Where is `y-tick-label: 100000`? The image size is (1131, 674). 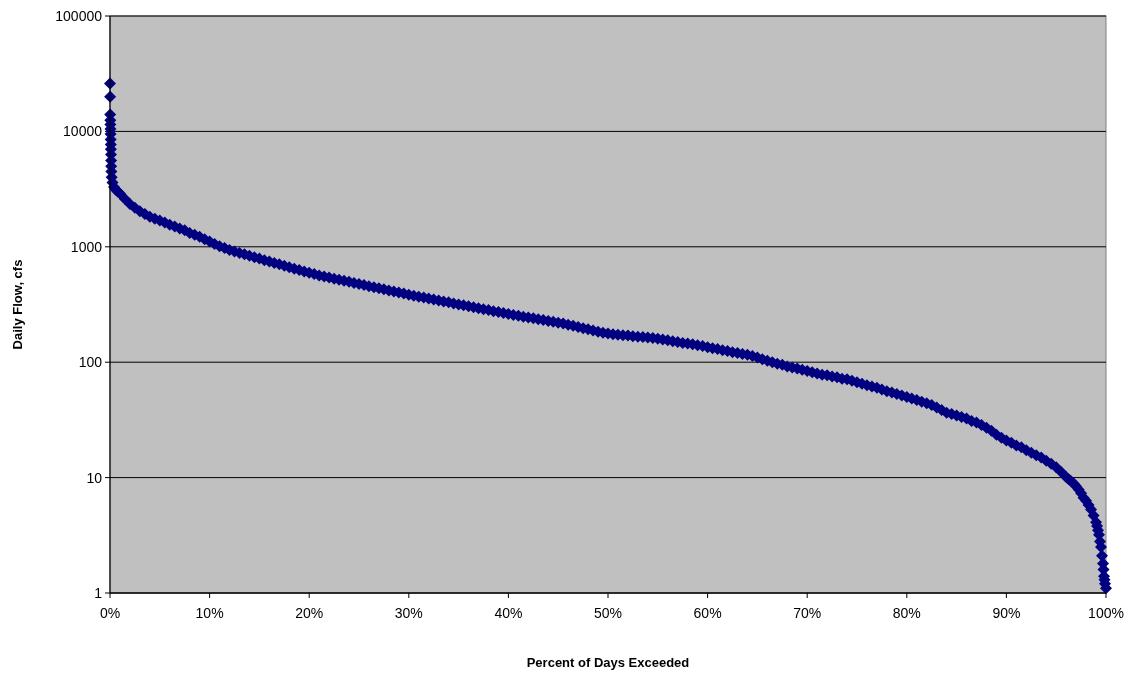
y-tick-label: 100000 is located at coordinates (79, 15).